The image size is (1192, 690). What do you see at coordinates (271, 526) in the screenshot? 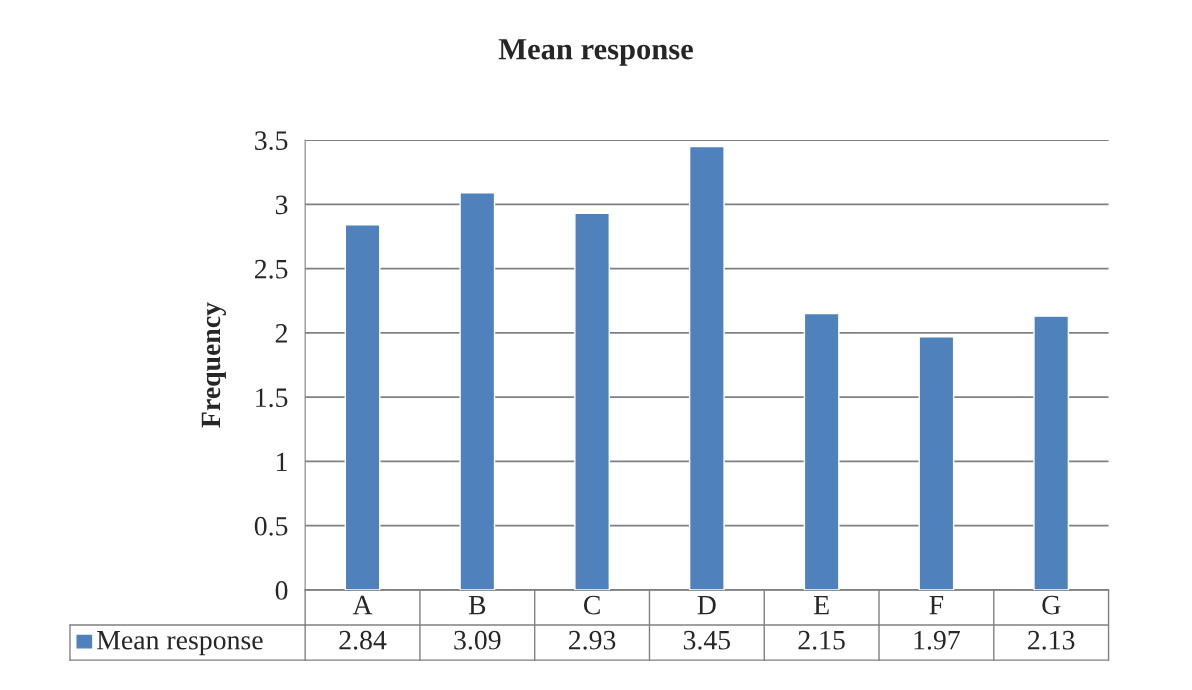
I see `y-tick-label: 0.5` at bounding box center [271, 526].